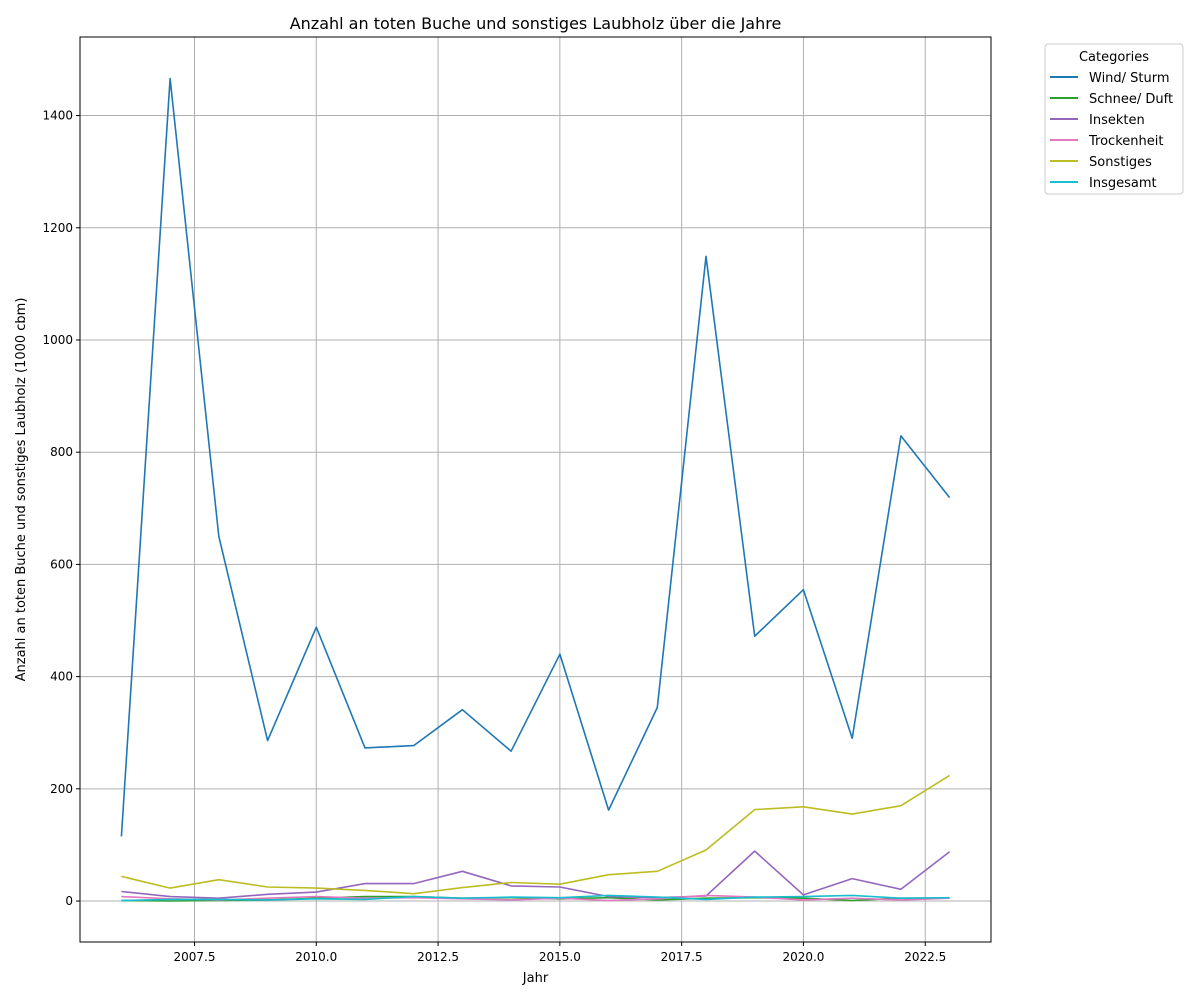  I want to click on x-tick-label: 2010.0, so click(316, 957).